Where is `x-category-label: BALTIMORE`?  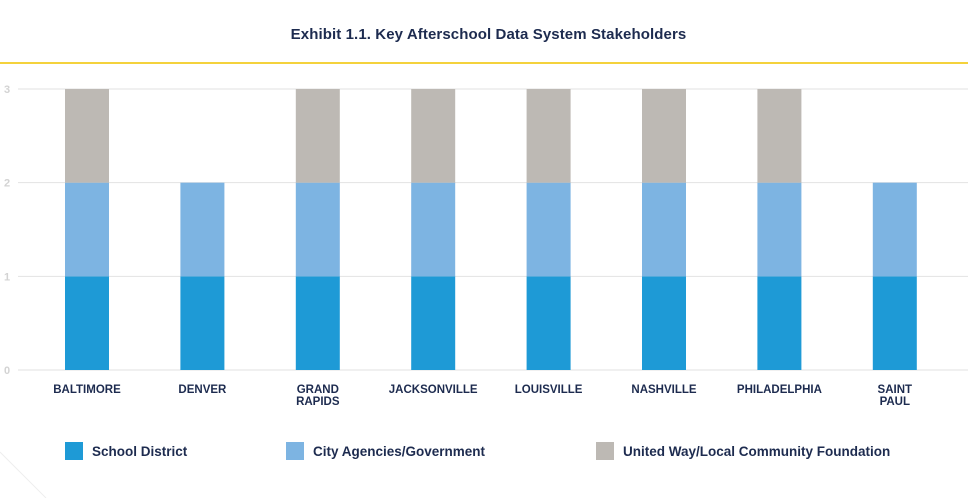 x-category-label: BALTIMORE is located at coordinates (87, 390).